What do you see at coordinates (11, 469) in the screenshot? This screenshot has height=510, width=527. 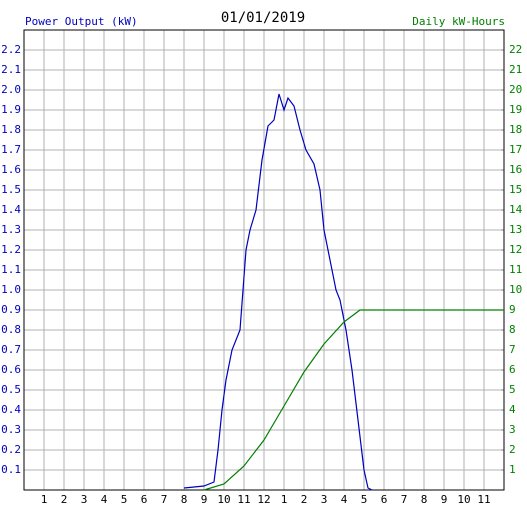 I see `y-tick-label: 0.1` at bounding box center [11, 469].